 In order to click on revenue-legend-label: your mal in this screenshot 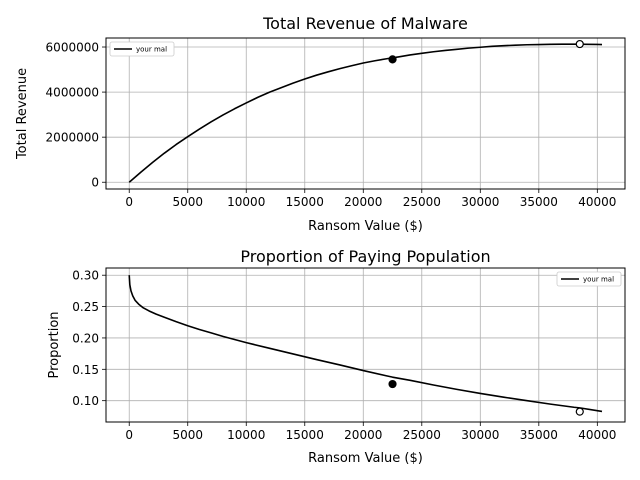, I will do `click(151, 50)`.